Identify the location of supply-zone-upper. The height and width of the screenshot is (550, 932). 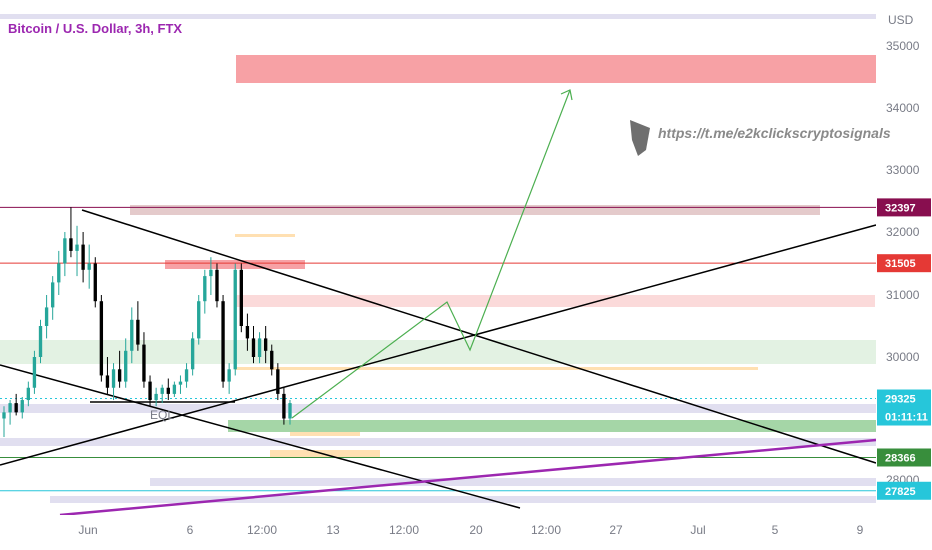
(556, 69).